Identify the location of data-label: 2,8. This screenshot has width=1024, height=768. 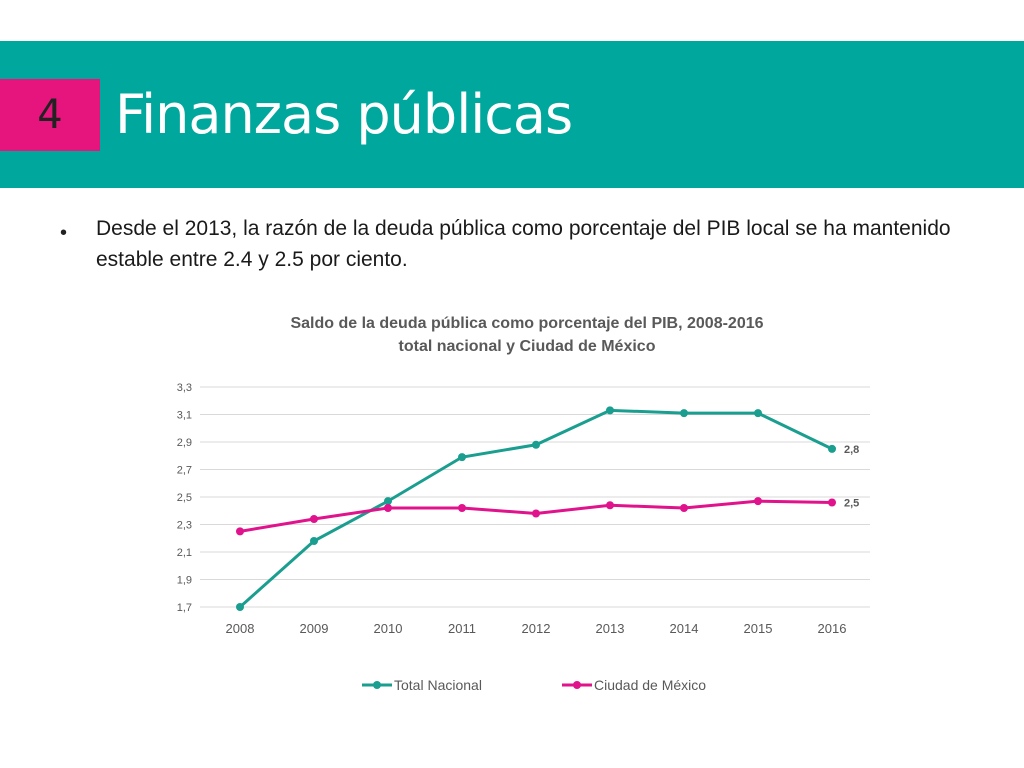
(851, 450).